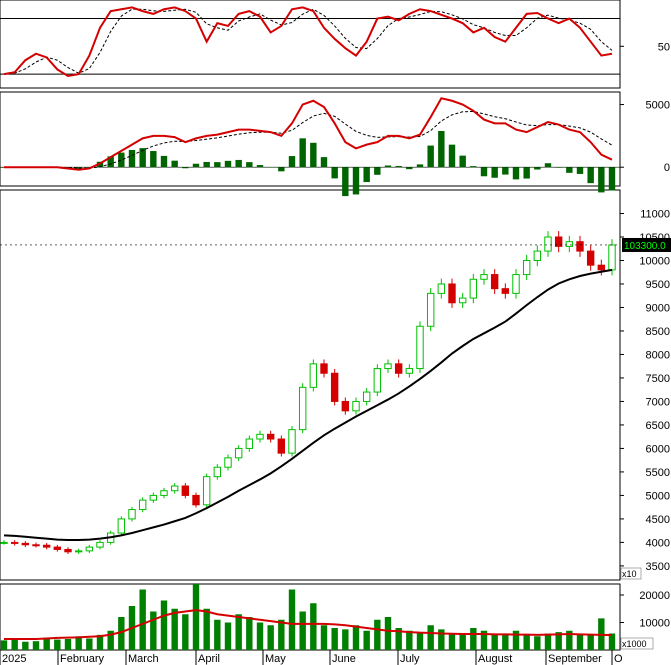  Describe the element at coordinates (658, 285) in the screenshot. I see `y-tick-label-price: 9500` at that location.